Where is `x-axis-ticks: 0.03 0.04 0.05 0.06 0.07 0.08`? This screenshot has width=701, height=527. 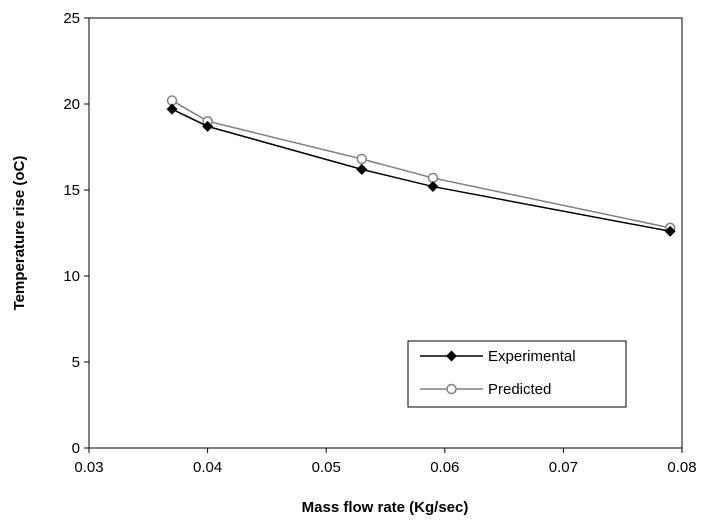
x-axis-ticks: 0.03 0.04 0.05 0.06 0.07 0.08 is located at coordinates (385, 462).